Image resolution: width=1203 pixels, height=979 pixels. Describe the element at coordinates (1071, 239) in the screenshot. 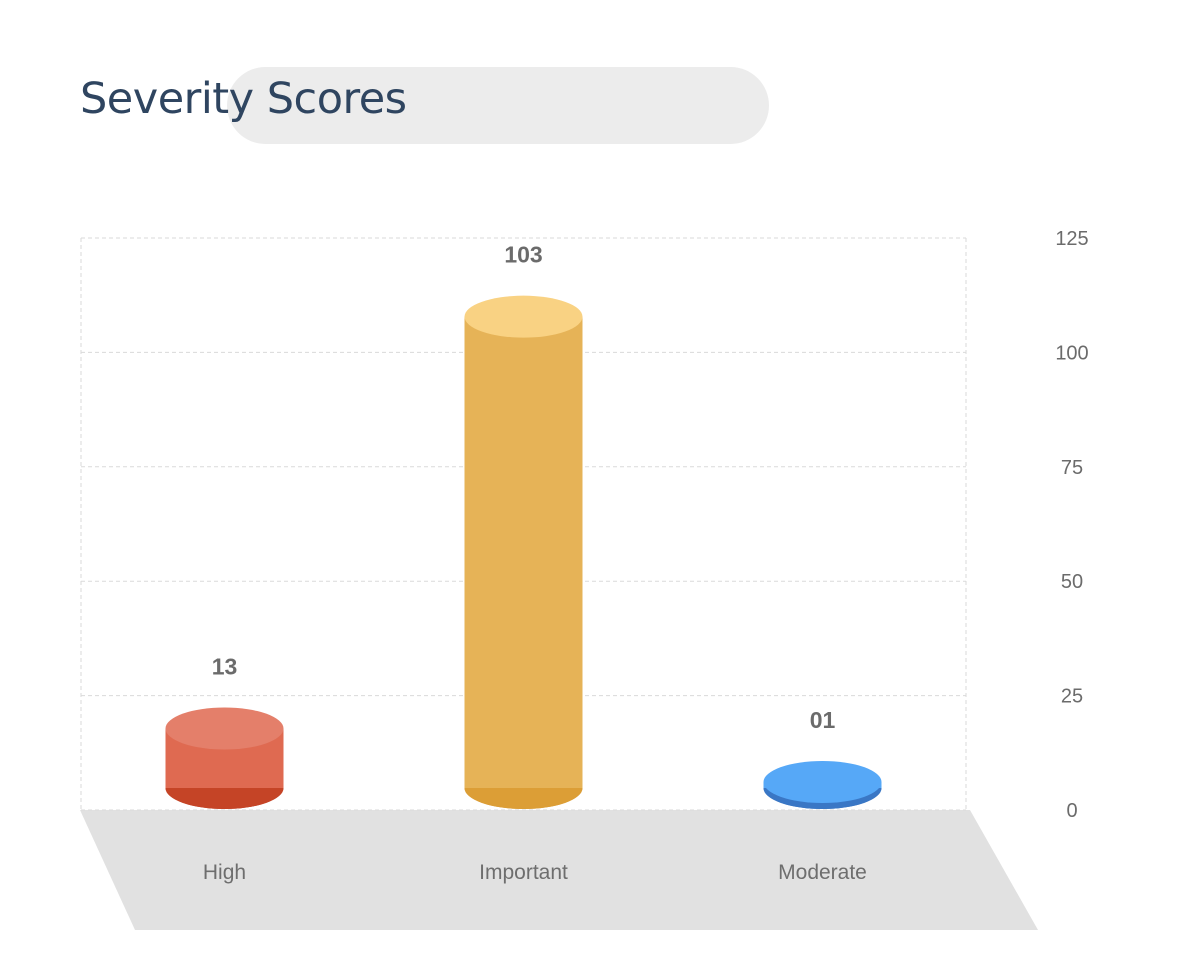

I see `y-tick-label: 125` at that location.